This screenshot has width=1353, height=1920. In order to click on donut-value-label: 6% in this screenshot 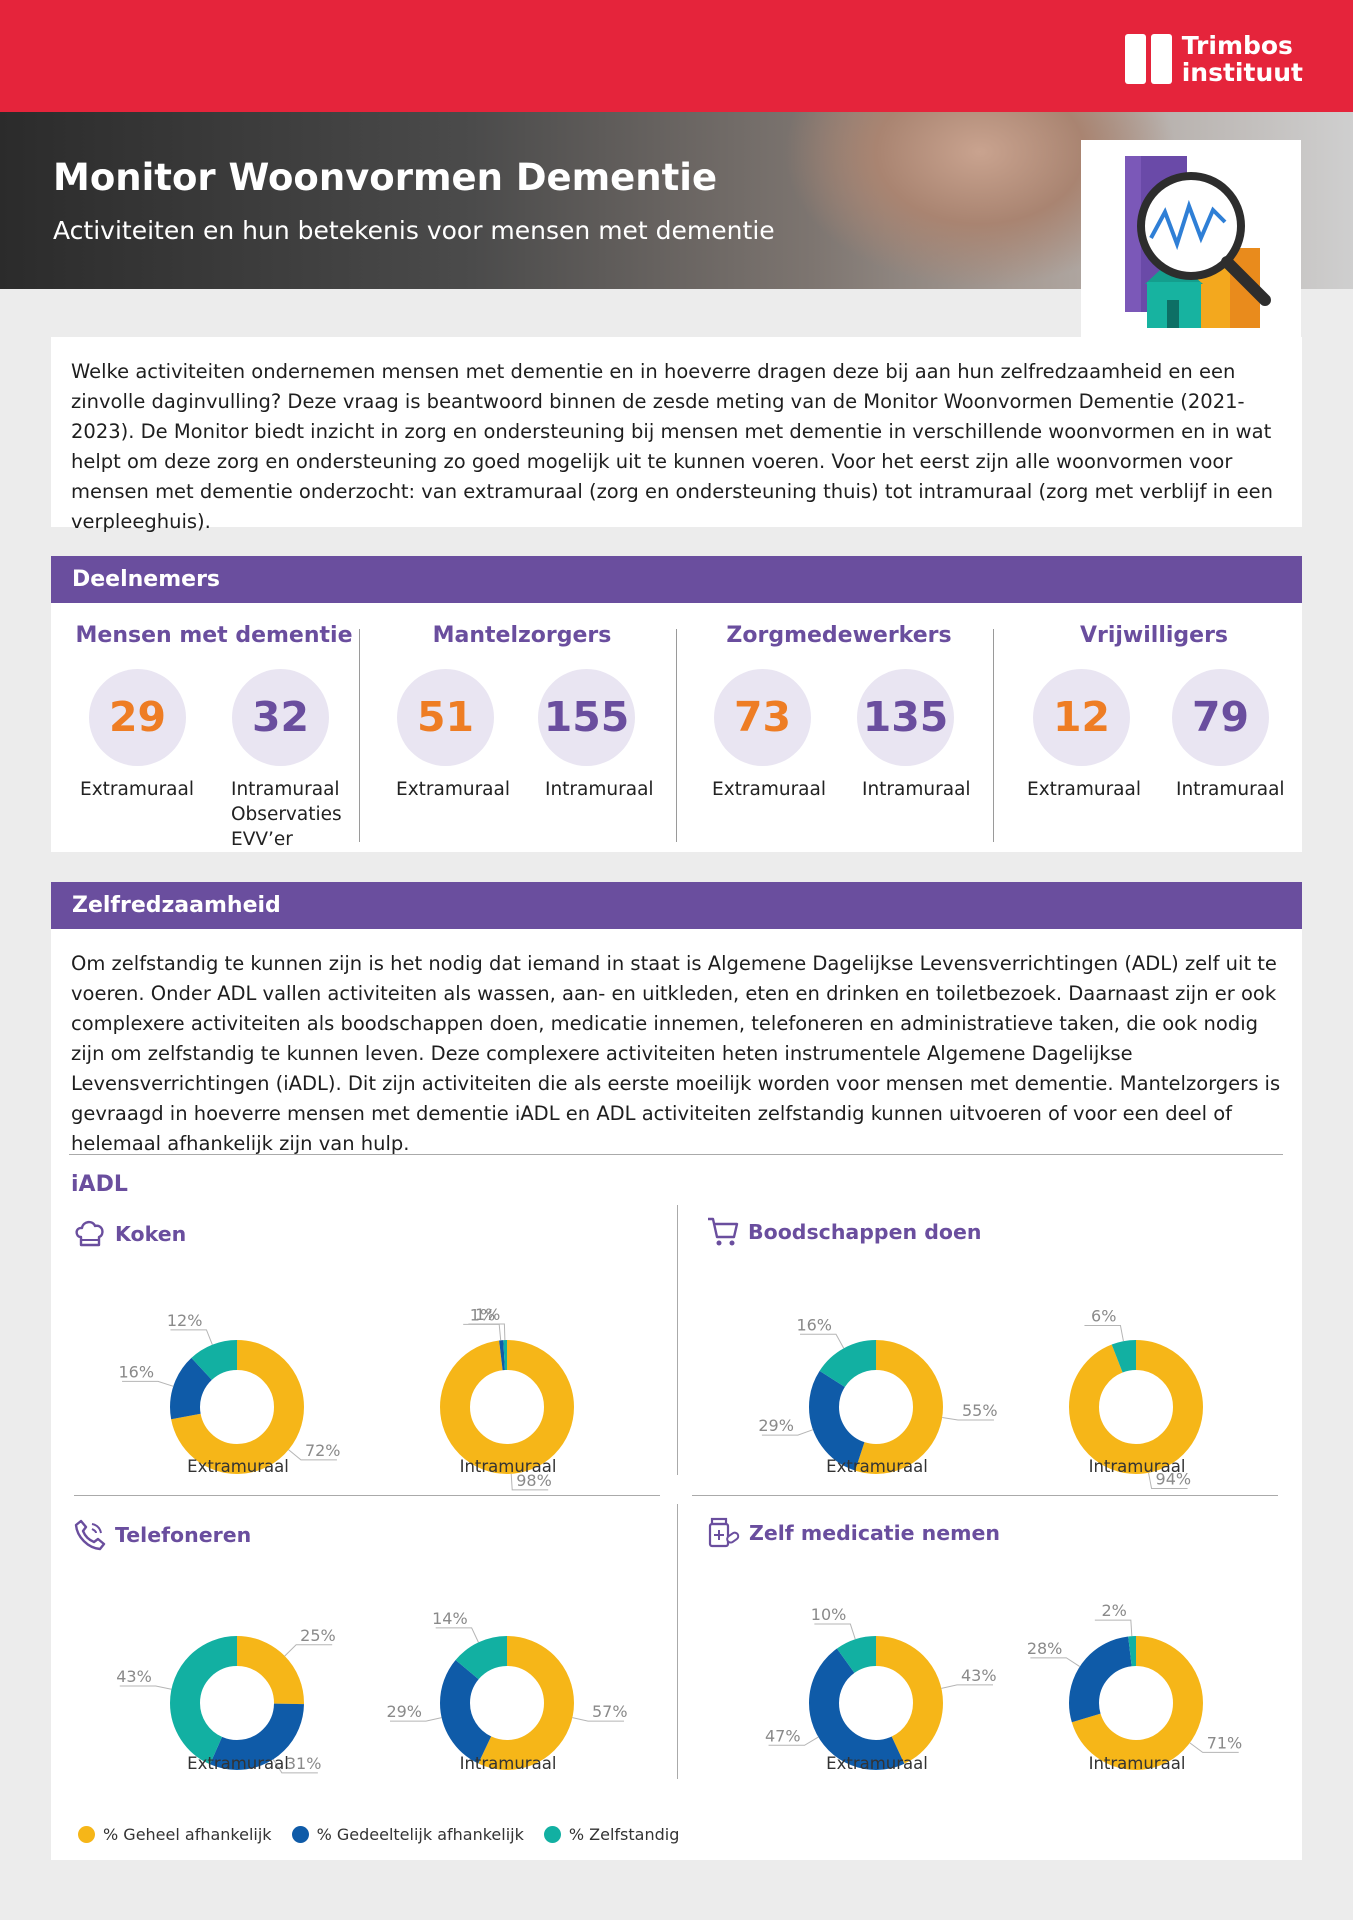, I will do `click(1103, 1315)`.